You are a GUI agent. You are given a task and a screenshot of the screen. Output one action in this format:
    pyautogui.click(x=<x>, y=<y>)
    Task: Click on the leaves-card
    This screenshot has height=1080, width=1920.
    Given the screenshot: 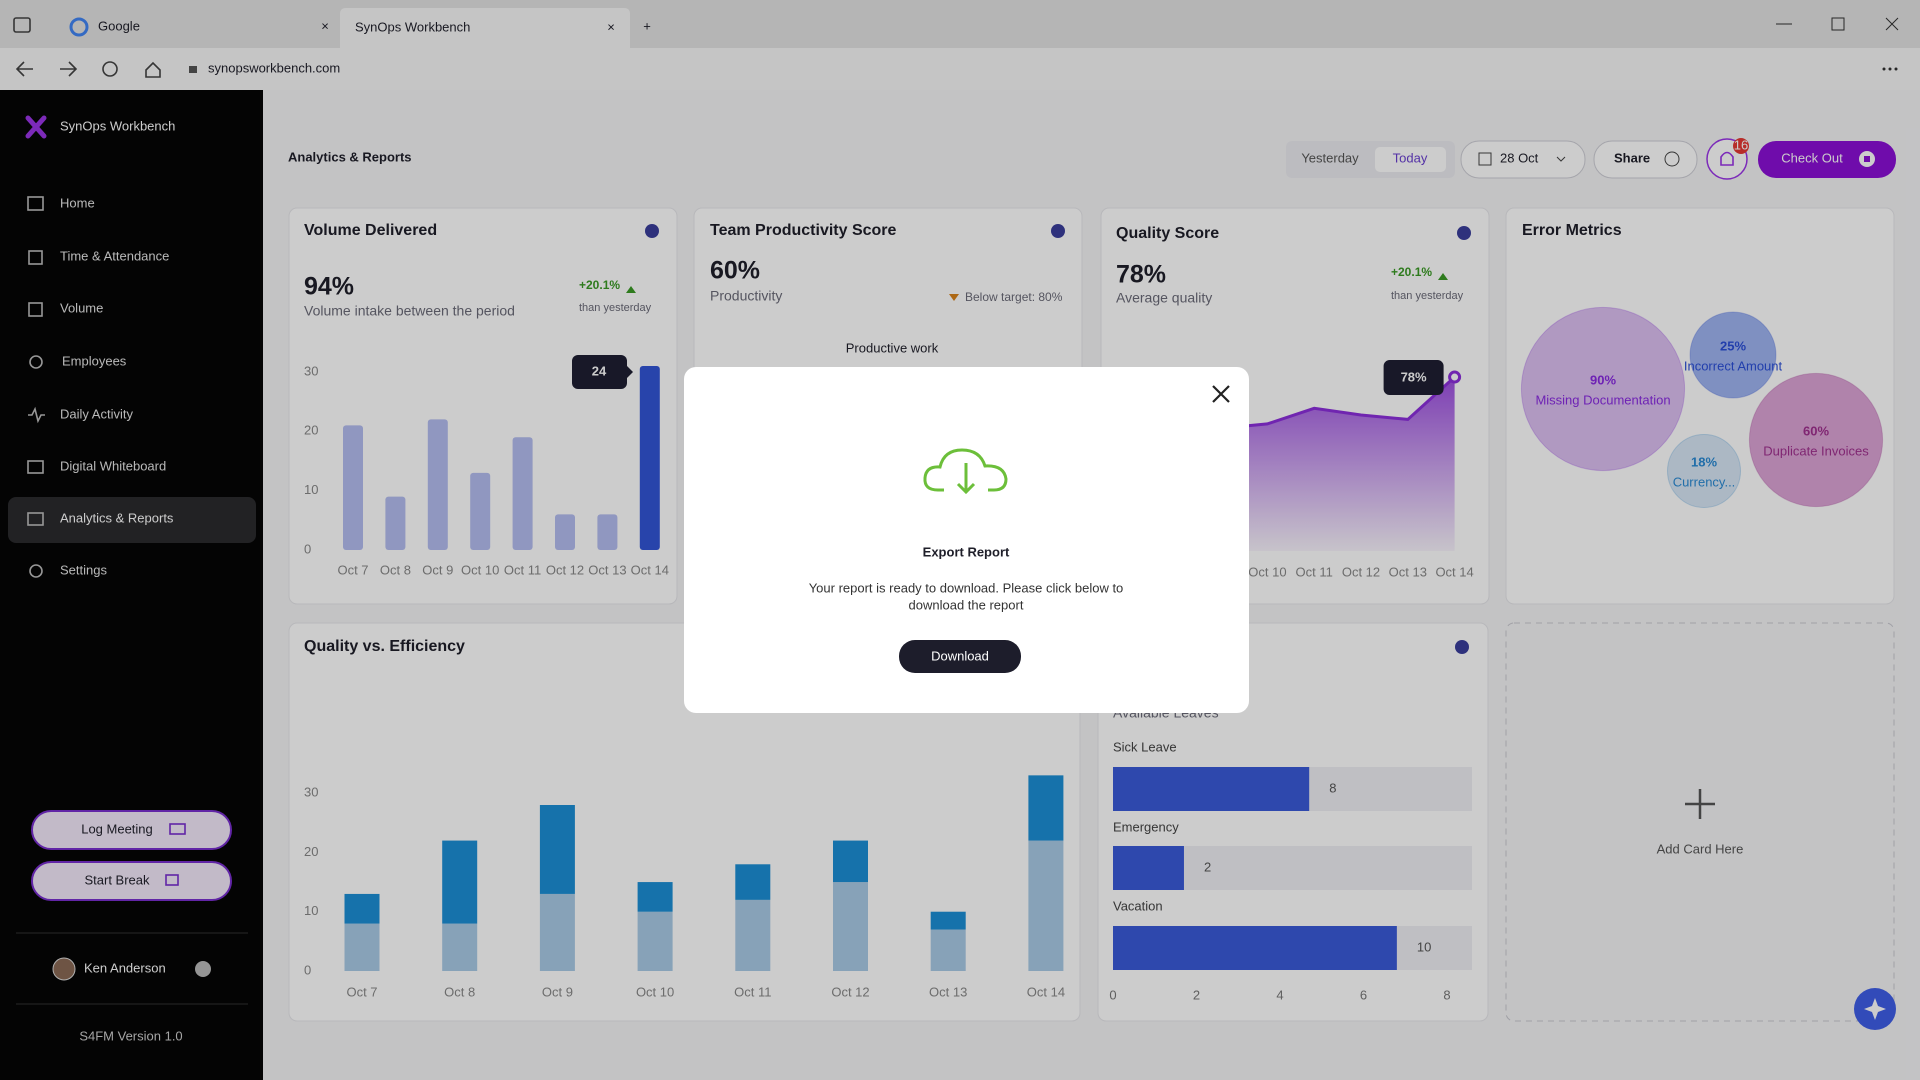 What is the action you would take?
    pyautogui.click(x=1293, y=822)
    